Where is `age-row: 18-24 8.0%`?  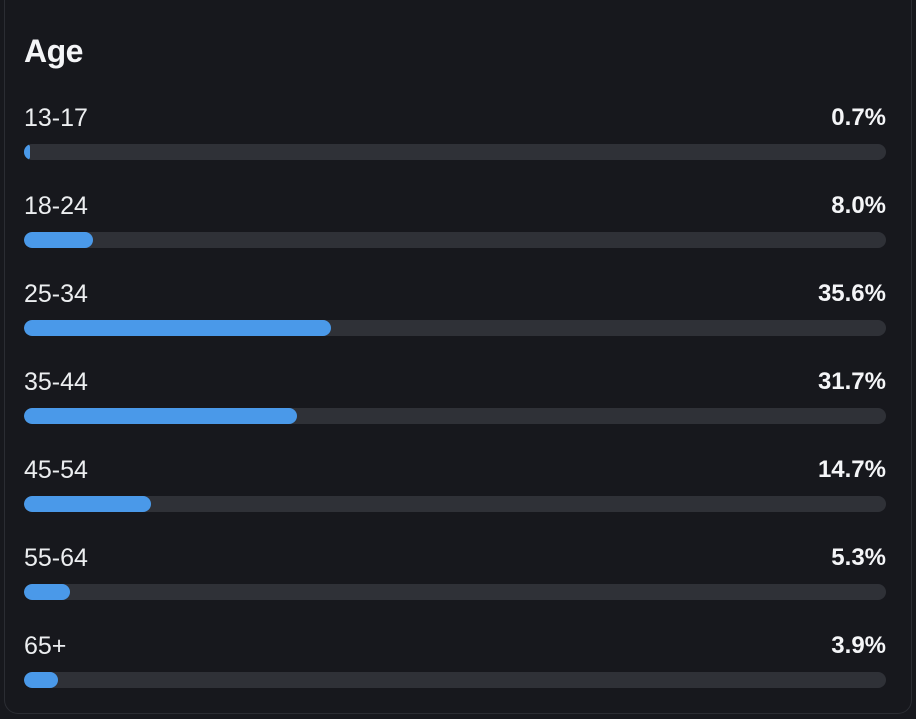 age-row: 18-24 8.0% is located at coordinates (455, 235).